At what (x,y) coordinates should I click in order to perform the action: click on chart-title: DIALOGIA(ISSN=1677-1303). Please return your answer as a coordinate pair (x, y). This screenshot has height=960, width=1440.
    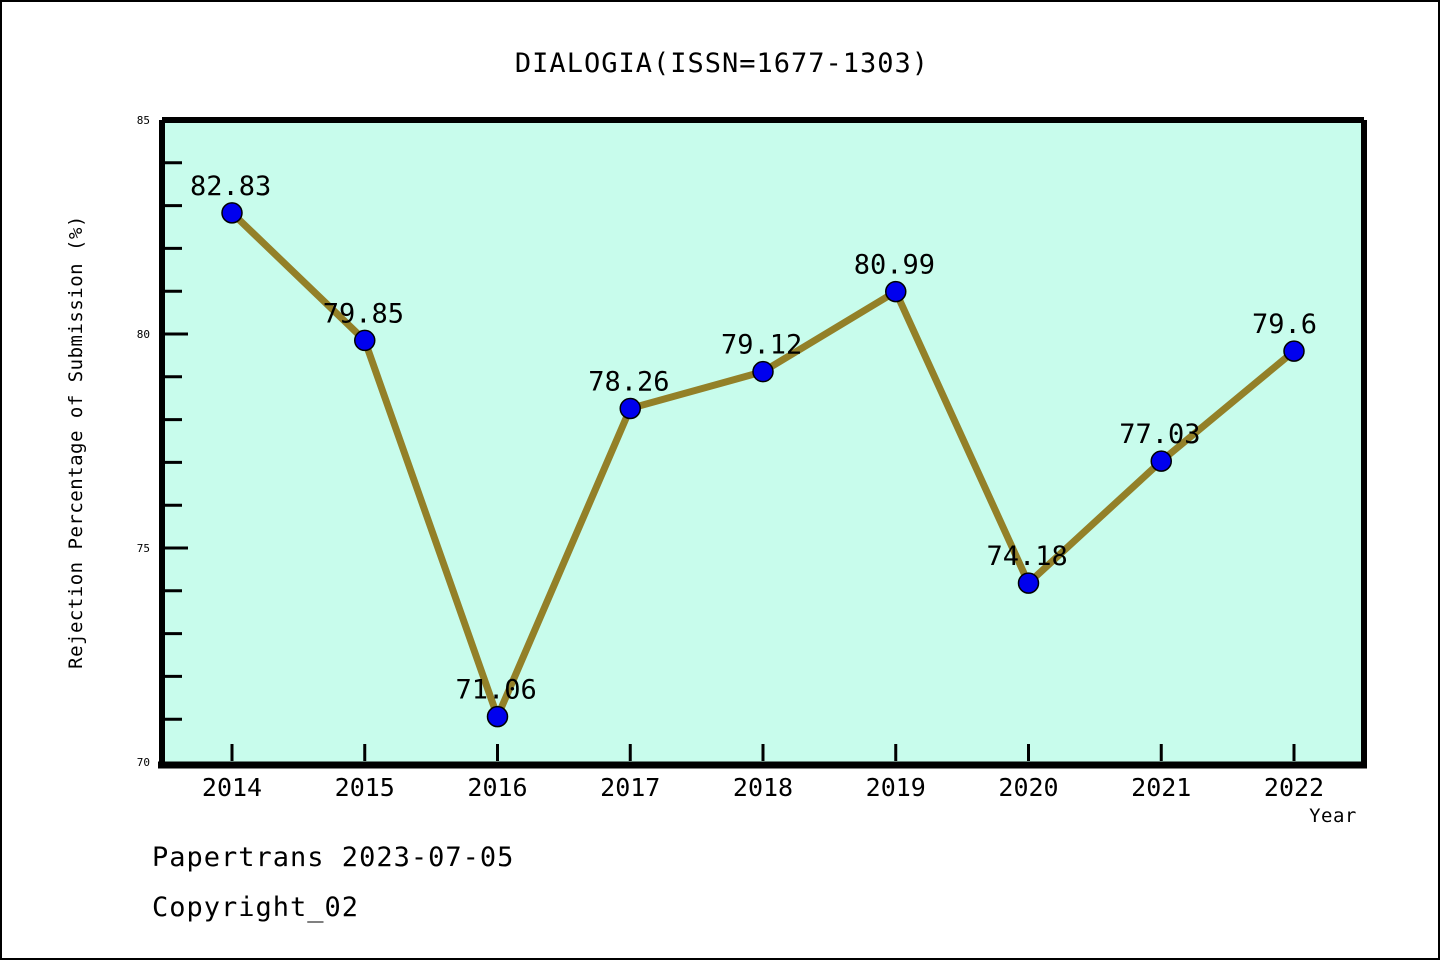
    Looking at the image, I should click on (722, 63).